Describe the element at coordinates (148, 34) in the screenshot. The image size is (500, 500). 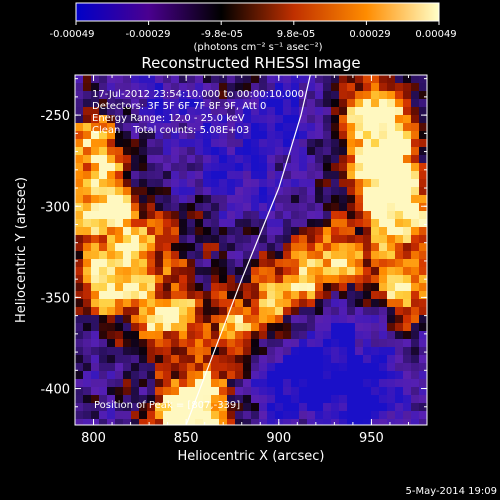
I see `colorbar-tick-label: -0.00029` at that location.